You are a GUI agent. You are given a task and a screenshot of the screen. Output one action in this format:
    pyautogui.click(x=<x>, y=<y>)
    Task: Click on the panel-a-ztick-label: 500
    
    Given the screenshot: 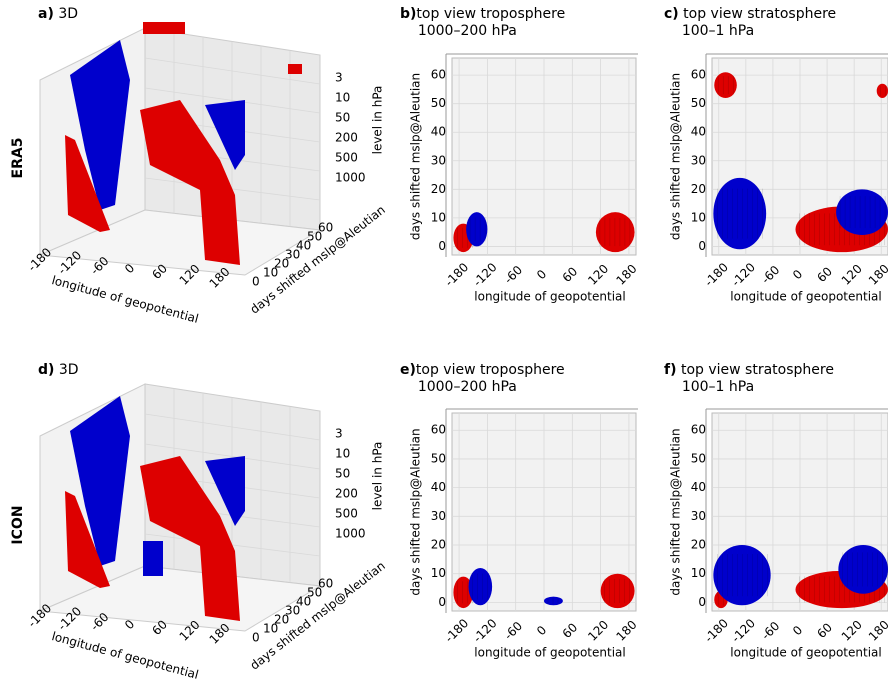 What is the action you would take?
    pyautogui.click(x=346, y=158)
    